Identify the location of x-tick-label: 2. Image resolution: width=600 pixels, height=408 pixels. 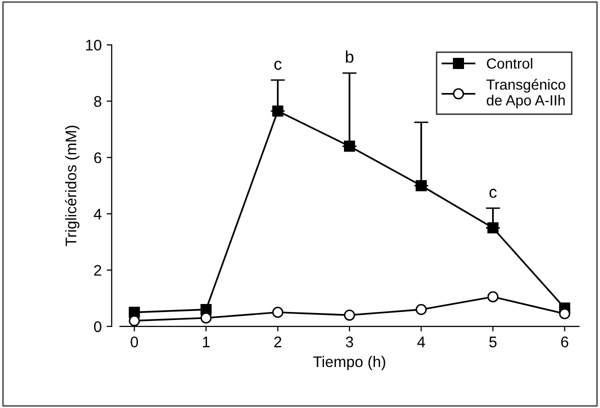
(278, 342).